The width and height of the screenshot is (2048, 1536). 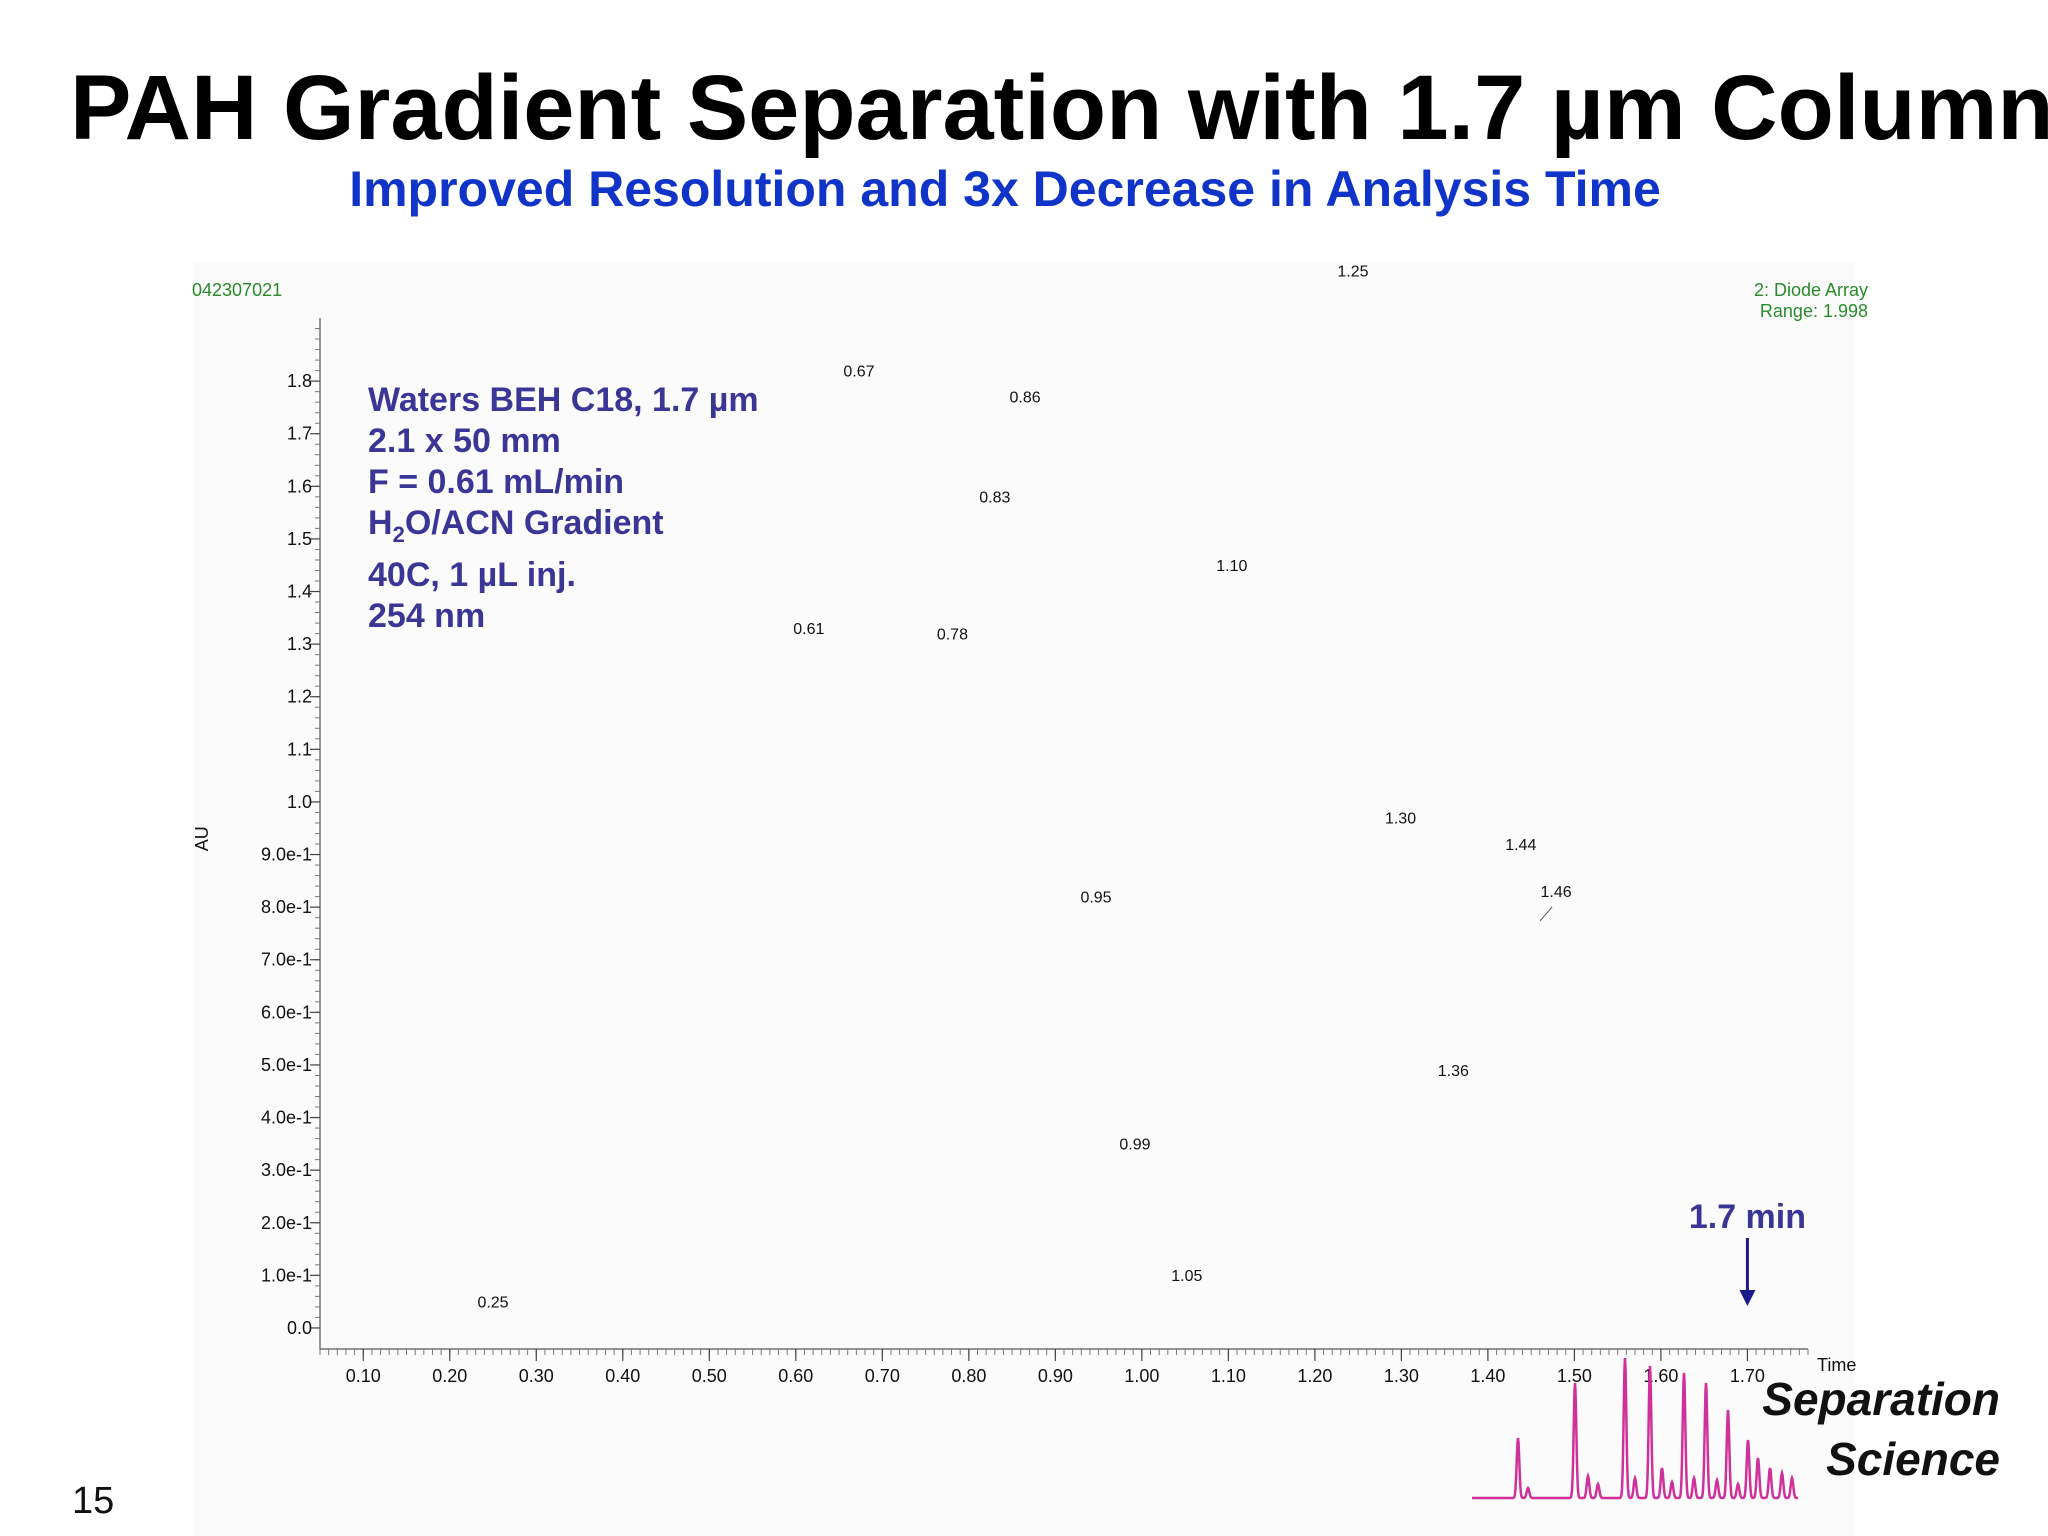 What do you see at coordinates (299, 434) in the screenshot?
I see `y-tick-label: 1.7` at bounding box center [299, 434].